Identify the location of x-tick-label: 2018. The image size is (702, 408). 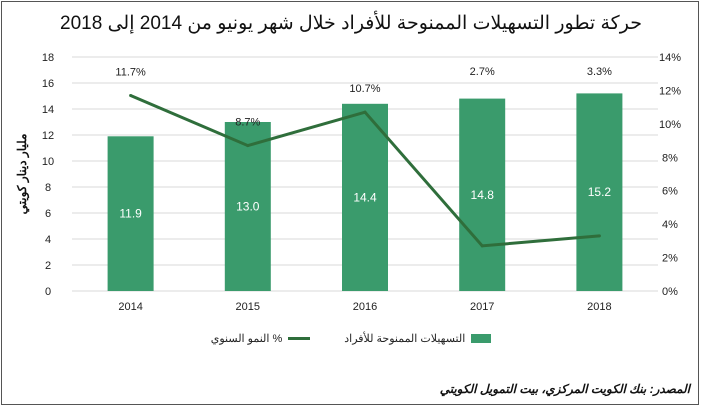
(599, 307).